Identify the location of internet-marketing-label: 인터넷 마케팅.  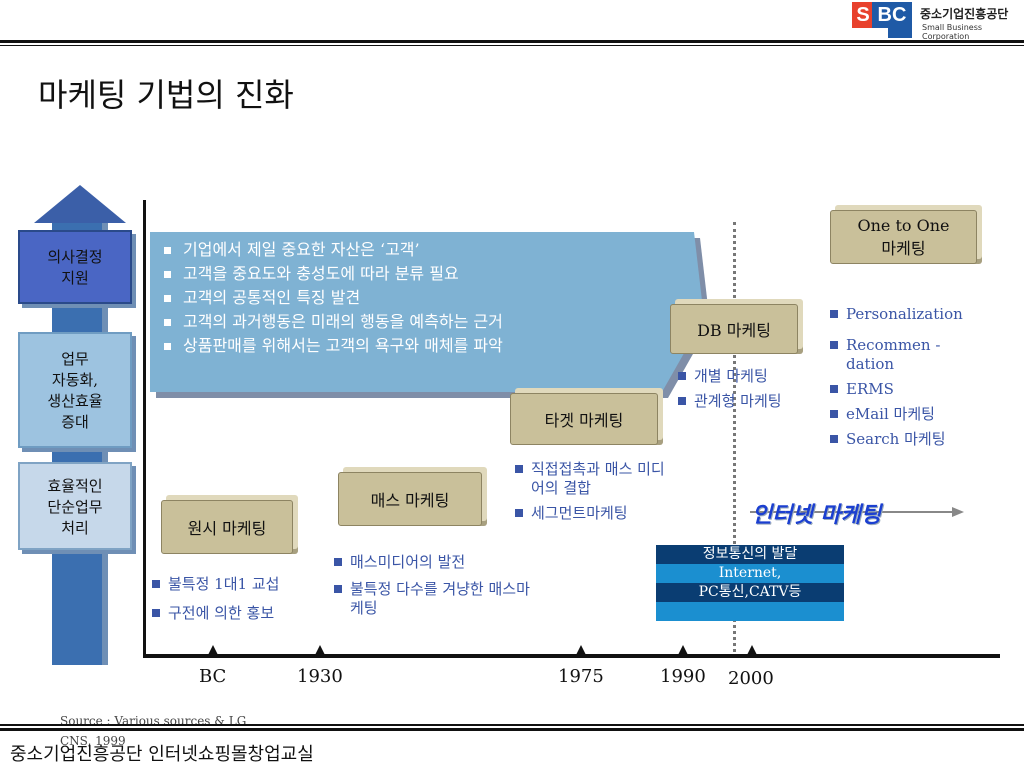
(817, 515).